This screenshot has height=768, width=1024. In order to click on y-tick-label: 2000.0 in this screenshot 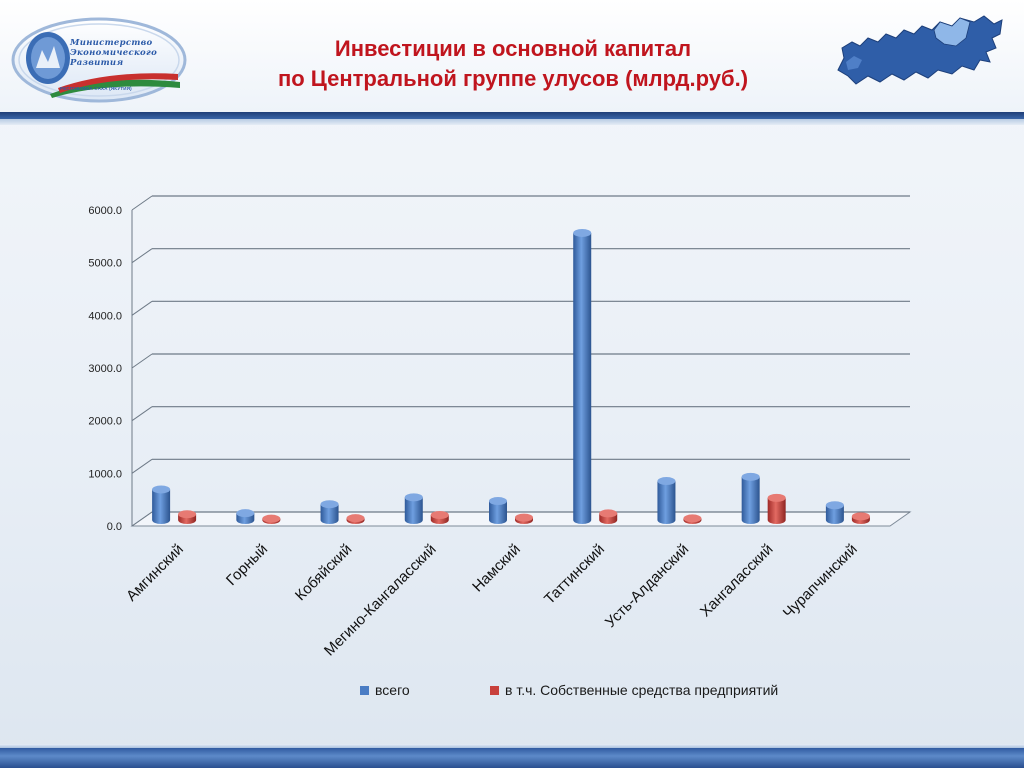, I will do `click(105, 422)`.